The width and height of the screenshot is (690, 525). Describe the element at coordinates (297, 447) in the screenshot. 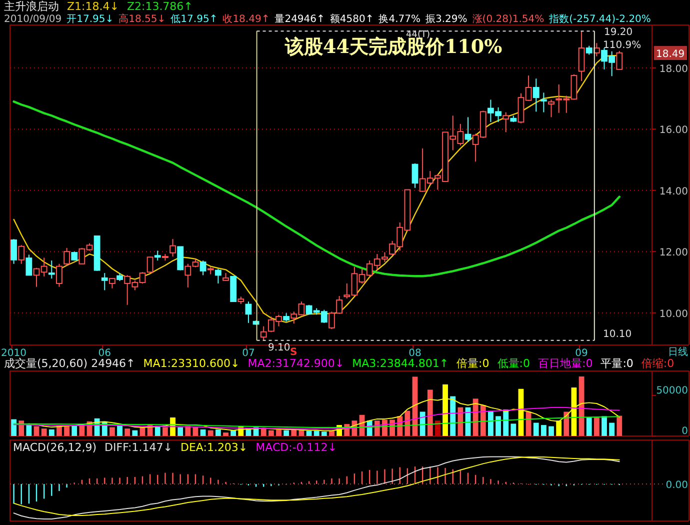

I see `text: MACD:-0.112↓` at that location.